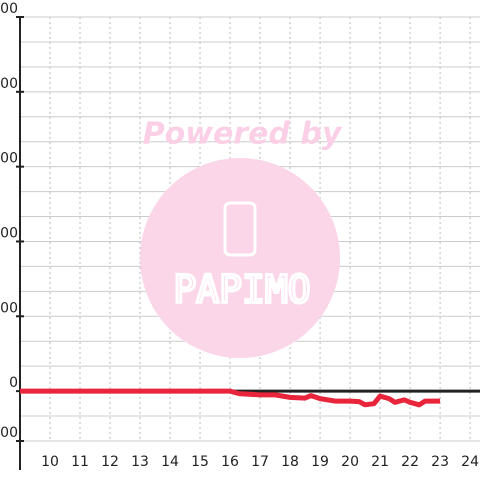 This screenshot has height=480, width=480. I want to click on x-tick-label: 12, so click(110, 462).